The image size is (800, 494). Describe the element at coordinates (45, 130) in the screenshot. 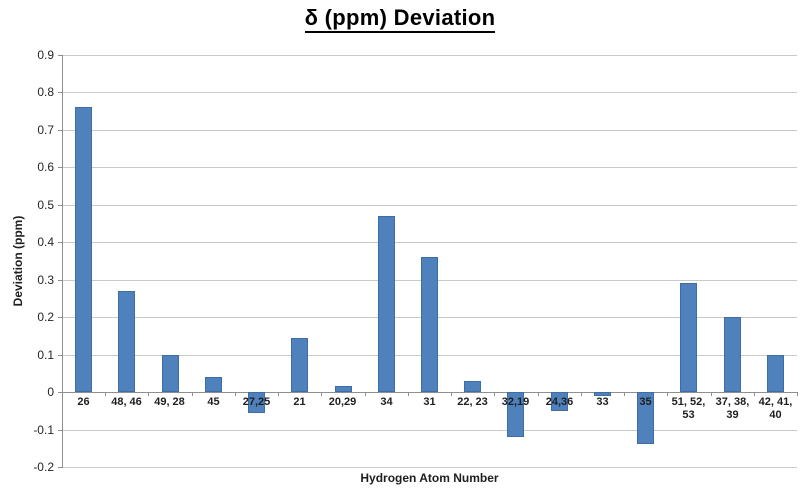

I see `y-tick-label: 0.7` at that location.